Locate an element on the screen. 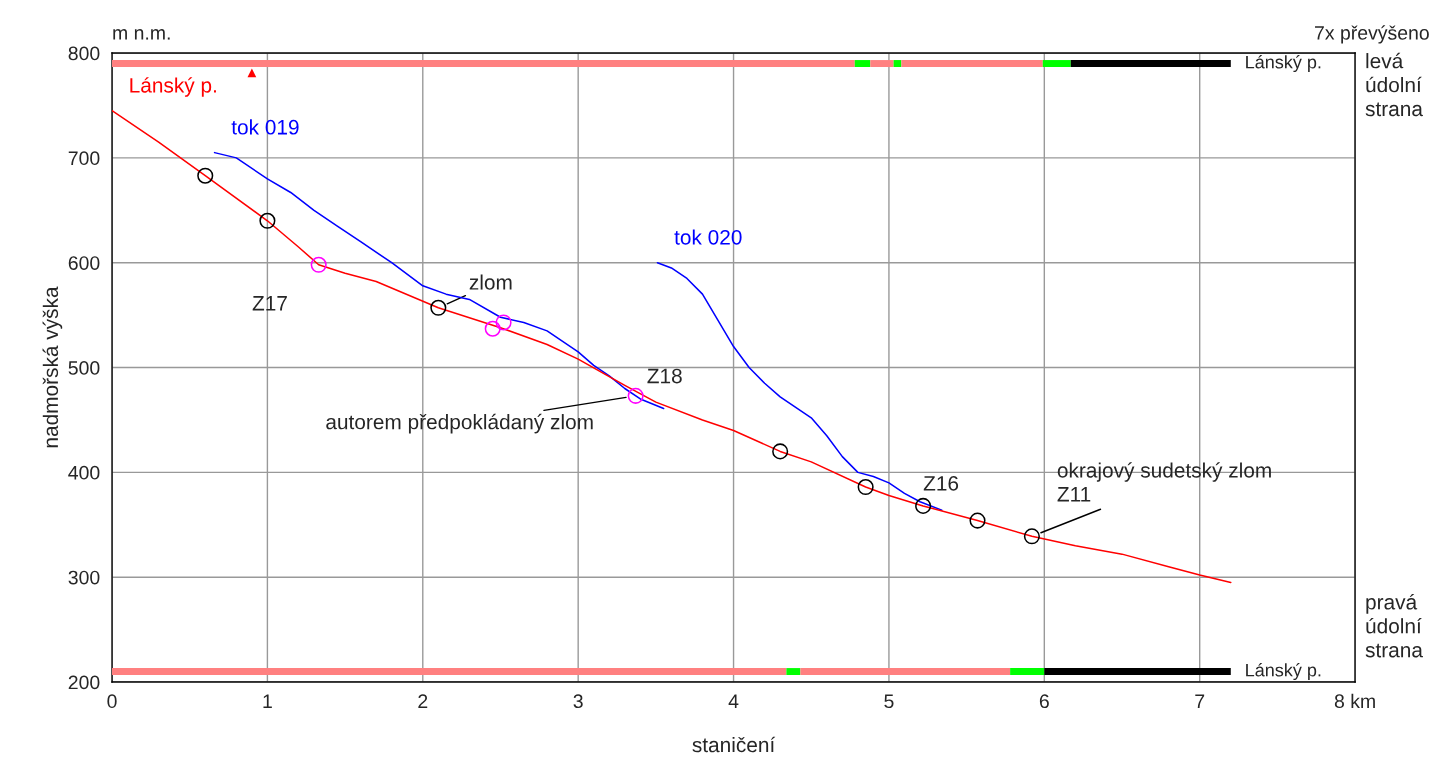 This screenshot has width=1451, height=780. text: levá údolní strana is located at coordinates (1394, 84).